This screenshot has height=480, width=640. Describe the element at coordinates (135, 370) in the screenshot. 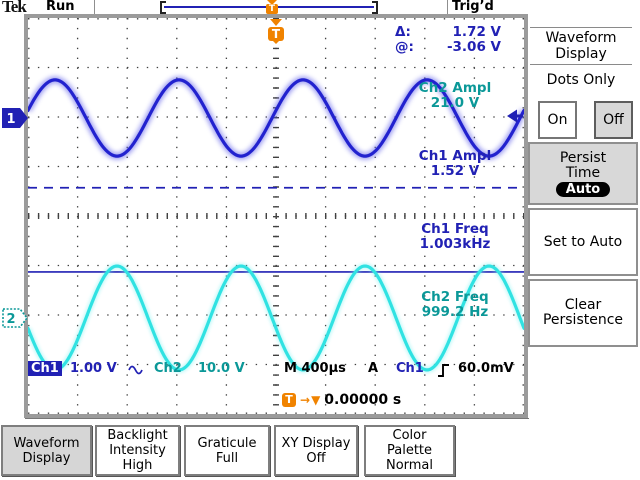

I see `sine-coupling-icon` at that location.